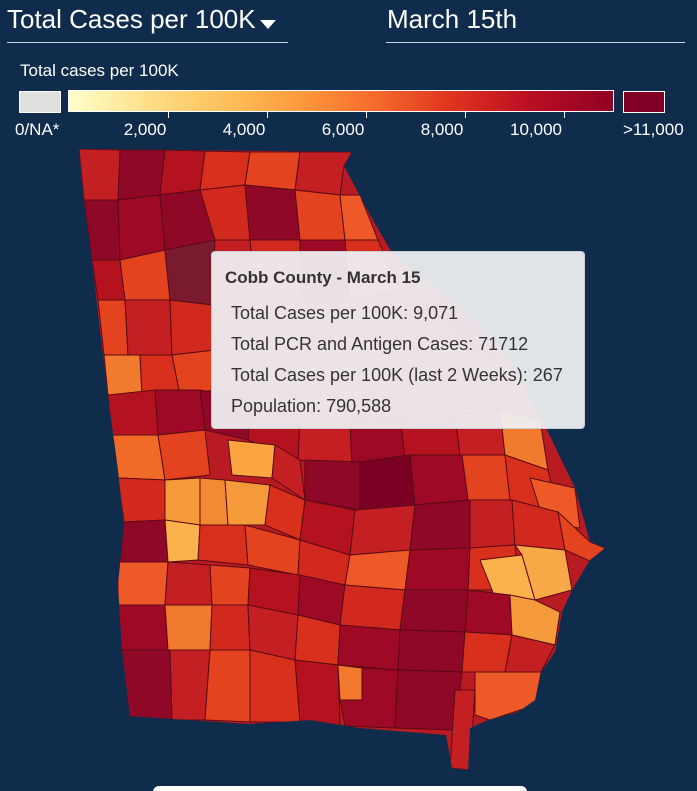  I want to click on legend-max-label: >11,000, so click(653, 129).